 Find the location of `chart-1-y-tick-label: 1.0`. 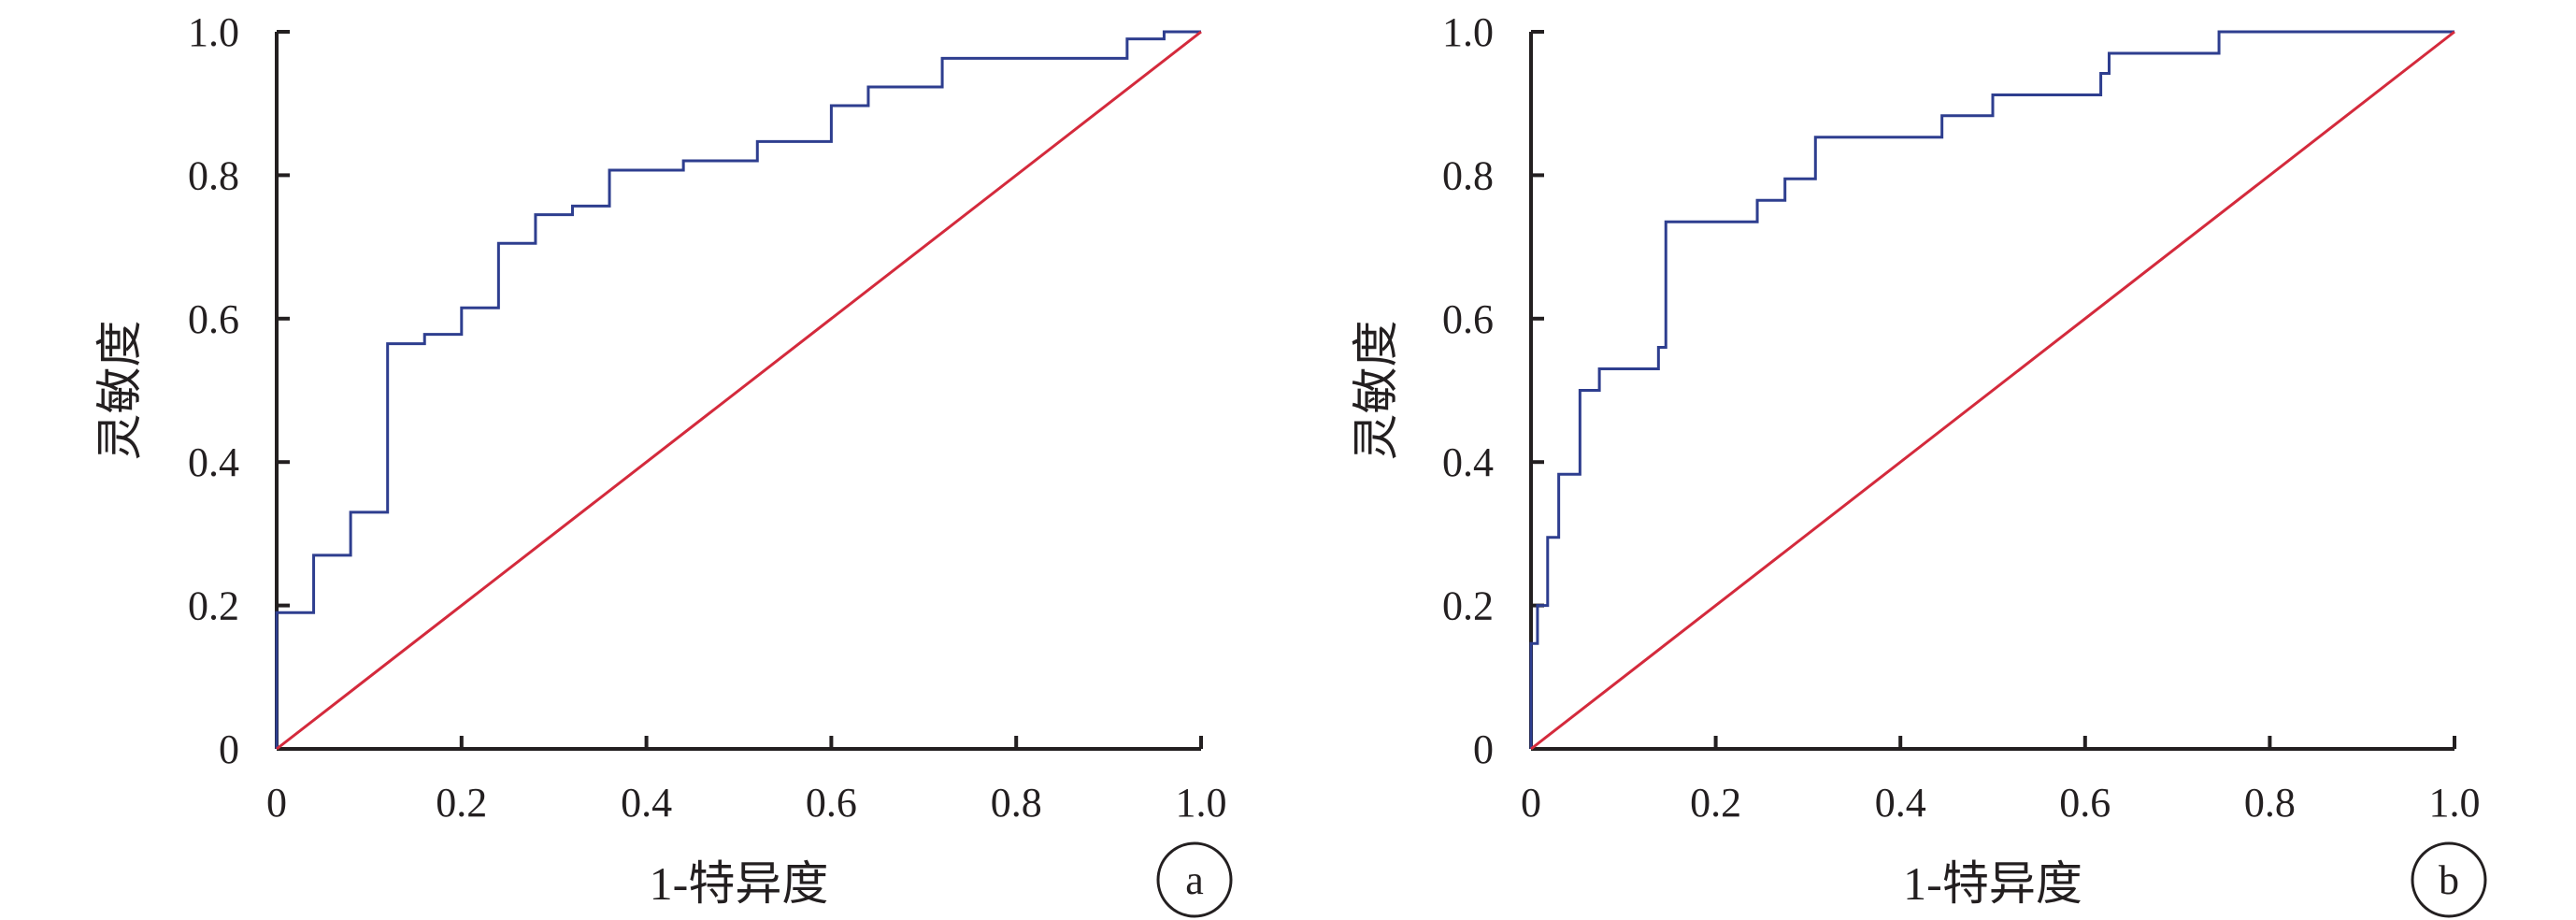

chart-1-y-tick-label: 1.0 is located at coordinates (1468, 32).